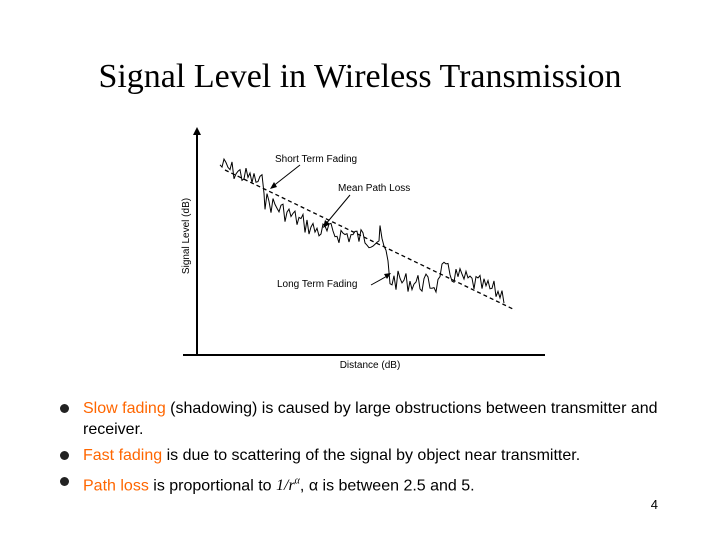  What do you see at coordinates (387, 276) in the screenshot?
I see `long-term-arrowhead` at bounding box center [387, 276].